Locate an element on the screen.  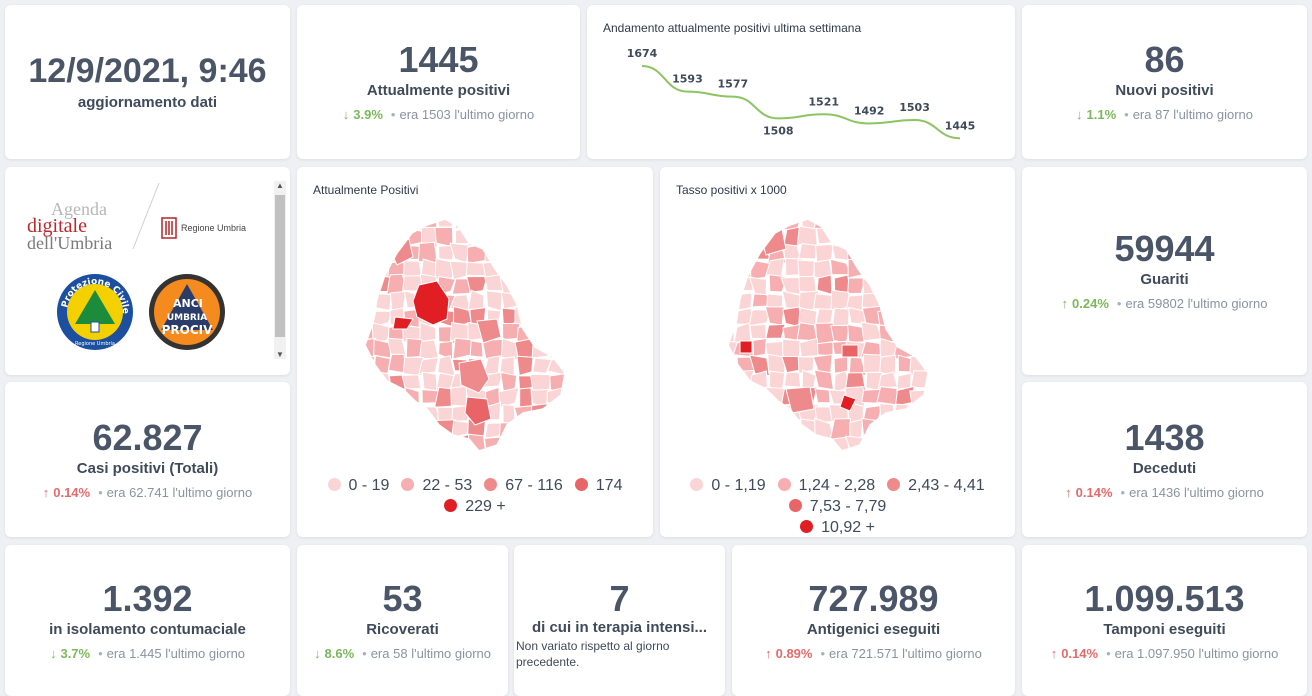
legend-item: 0 - 19 is located at coordinates (358, 485).